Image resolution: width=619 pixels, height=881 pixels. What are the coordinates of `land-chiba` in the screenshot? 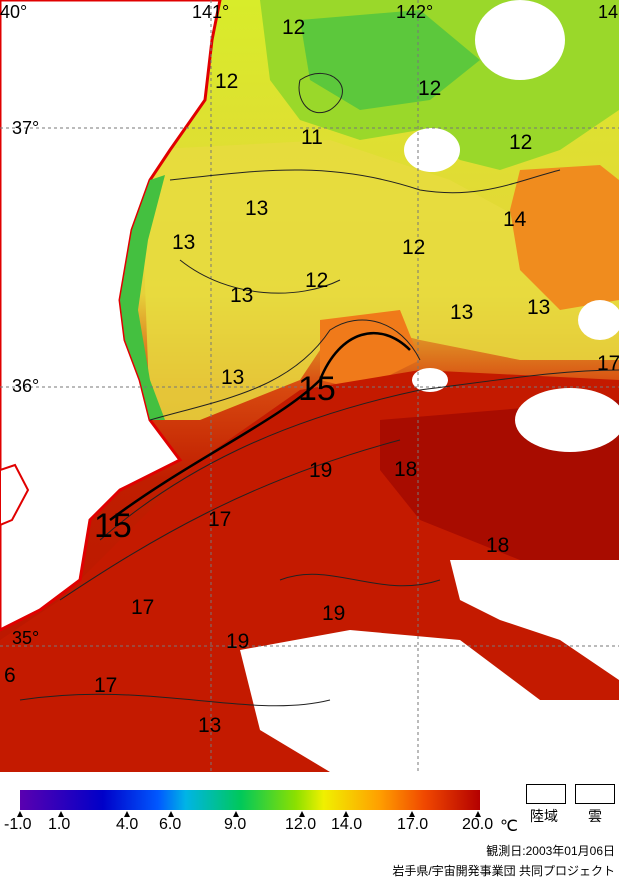 It's located at (15, 495).